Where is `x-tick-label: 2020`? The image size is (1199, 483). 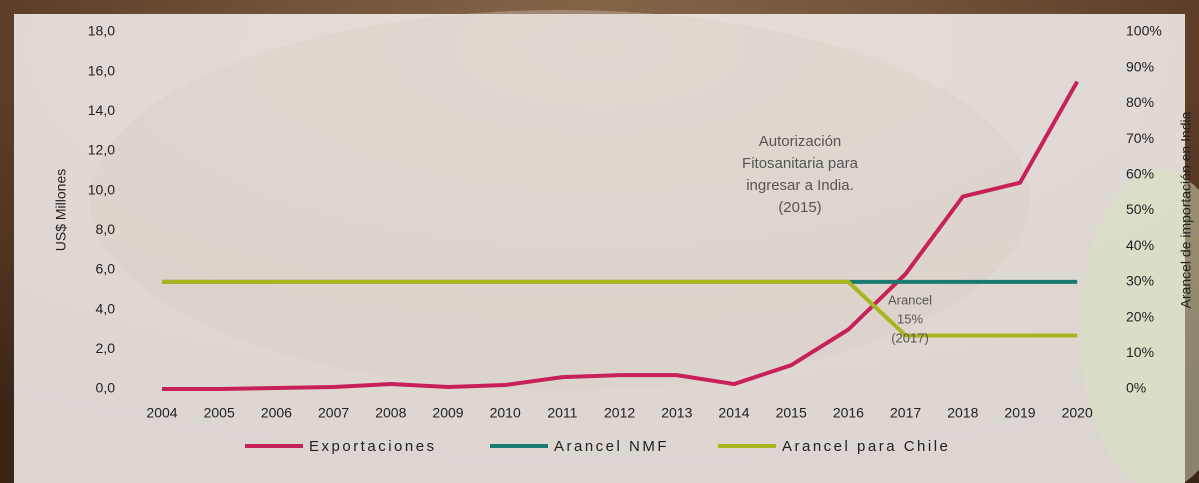
x-tick-label: 2020 is located at coordinates (1077, 413).